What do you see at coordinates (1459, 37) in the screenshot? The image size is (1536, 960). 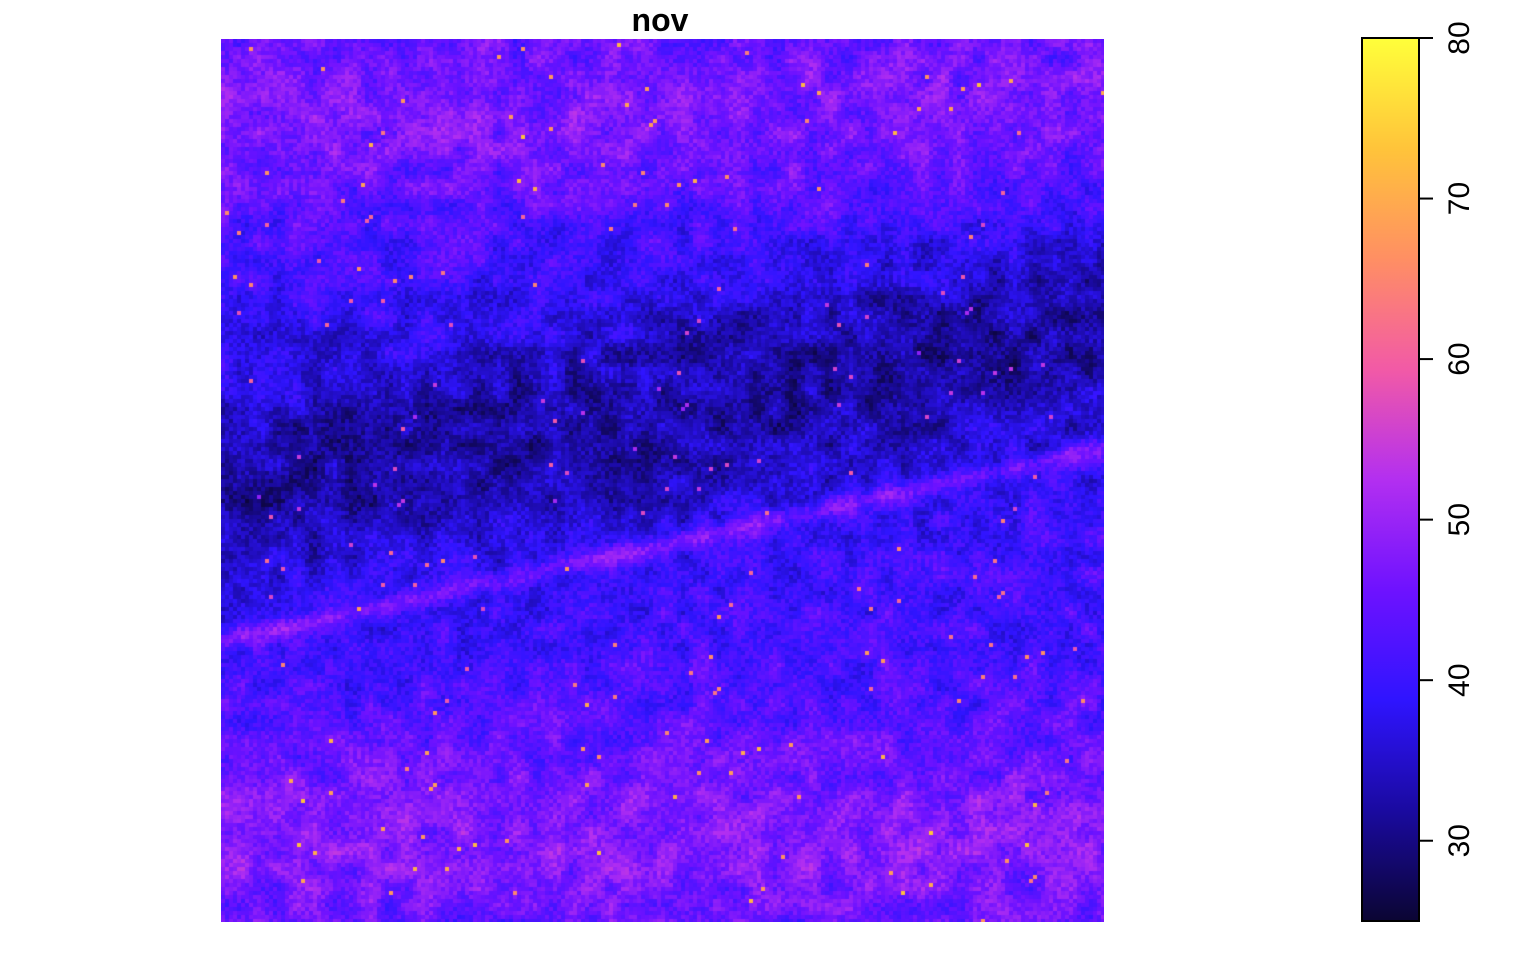 I see `legend-tick-label: 80` at bounding box center [1459, 37].